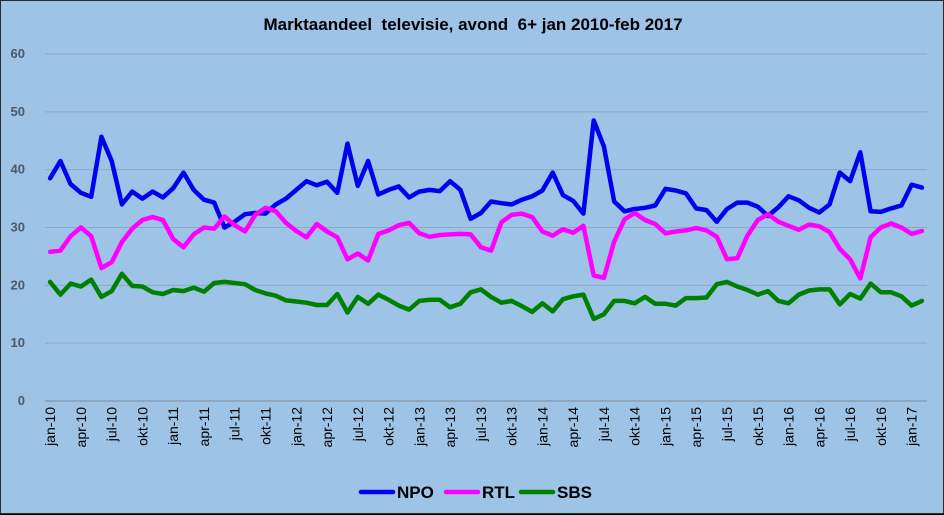 This screenshot has height=515, width=944. Describe the element at coordinates (235, 424) in the screenshot. I see `x-tick-label: jul-11` at that location.